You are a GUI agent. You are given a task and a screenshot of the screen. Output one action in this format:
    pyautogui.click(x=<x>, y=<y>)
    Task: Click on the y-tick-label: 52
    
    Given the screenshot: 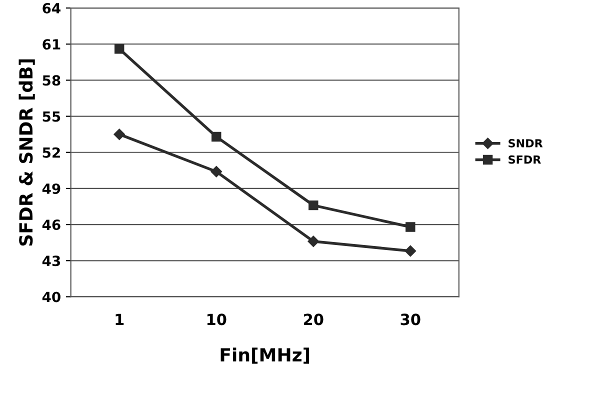 What is the action you would take?
    pyautogui.click(x=51, y=152)
    